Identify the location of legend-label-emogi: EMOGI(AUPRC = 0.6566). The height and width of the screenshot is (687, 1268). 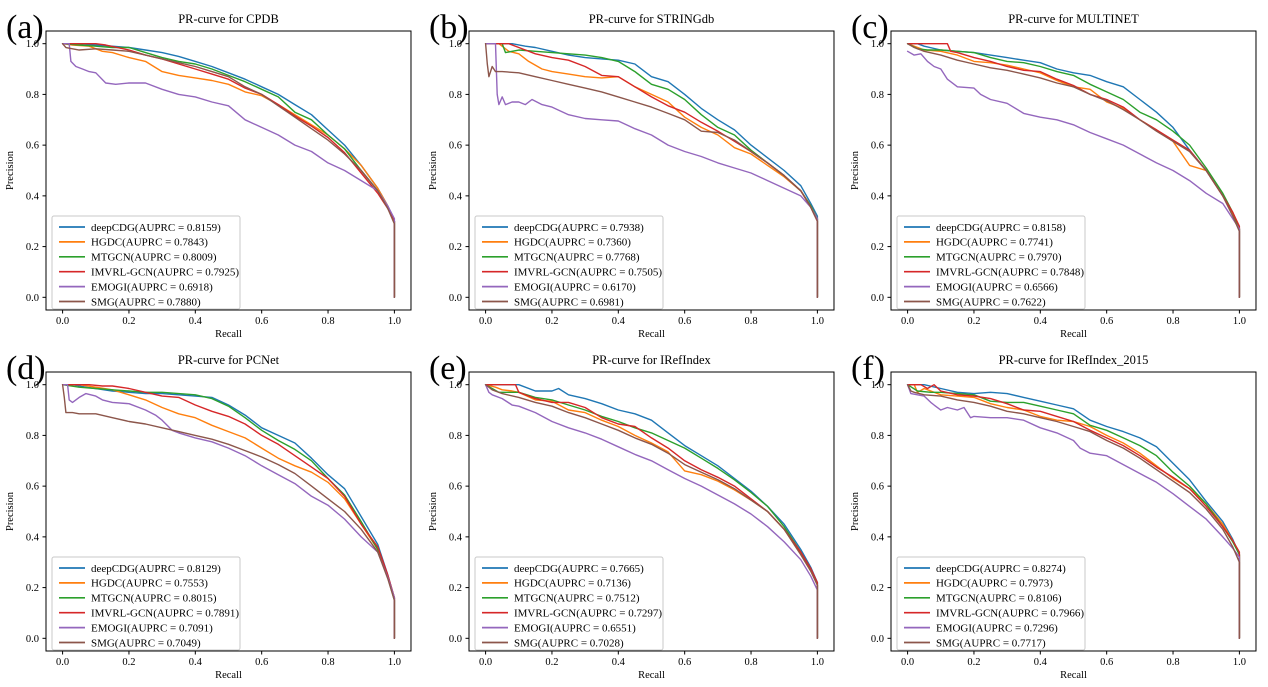
(997, 287).